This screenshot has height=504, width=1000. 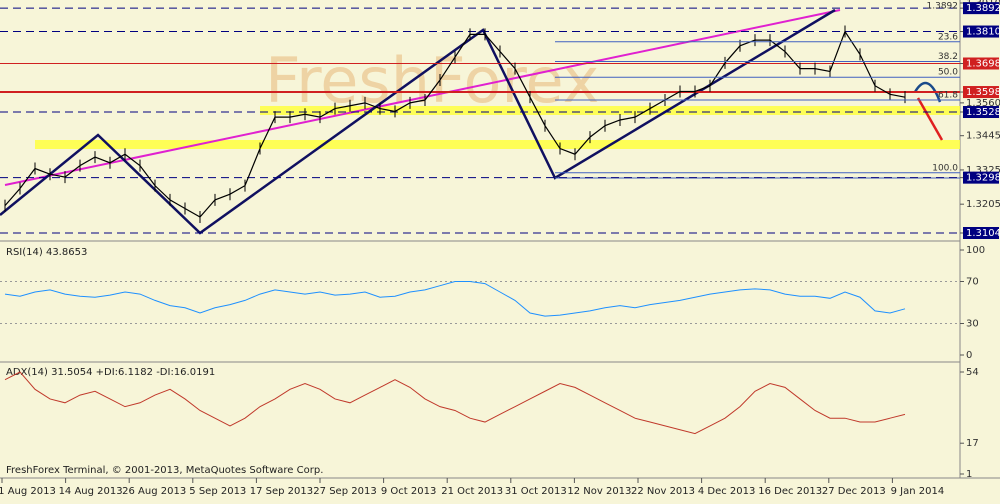 What do you see at coordinates (281, 491) in the screenshot?
I see `x-tick-label: 17 Sep 2013` at bounding box center [281, 491].